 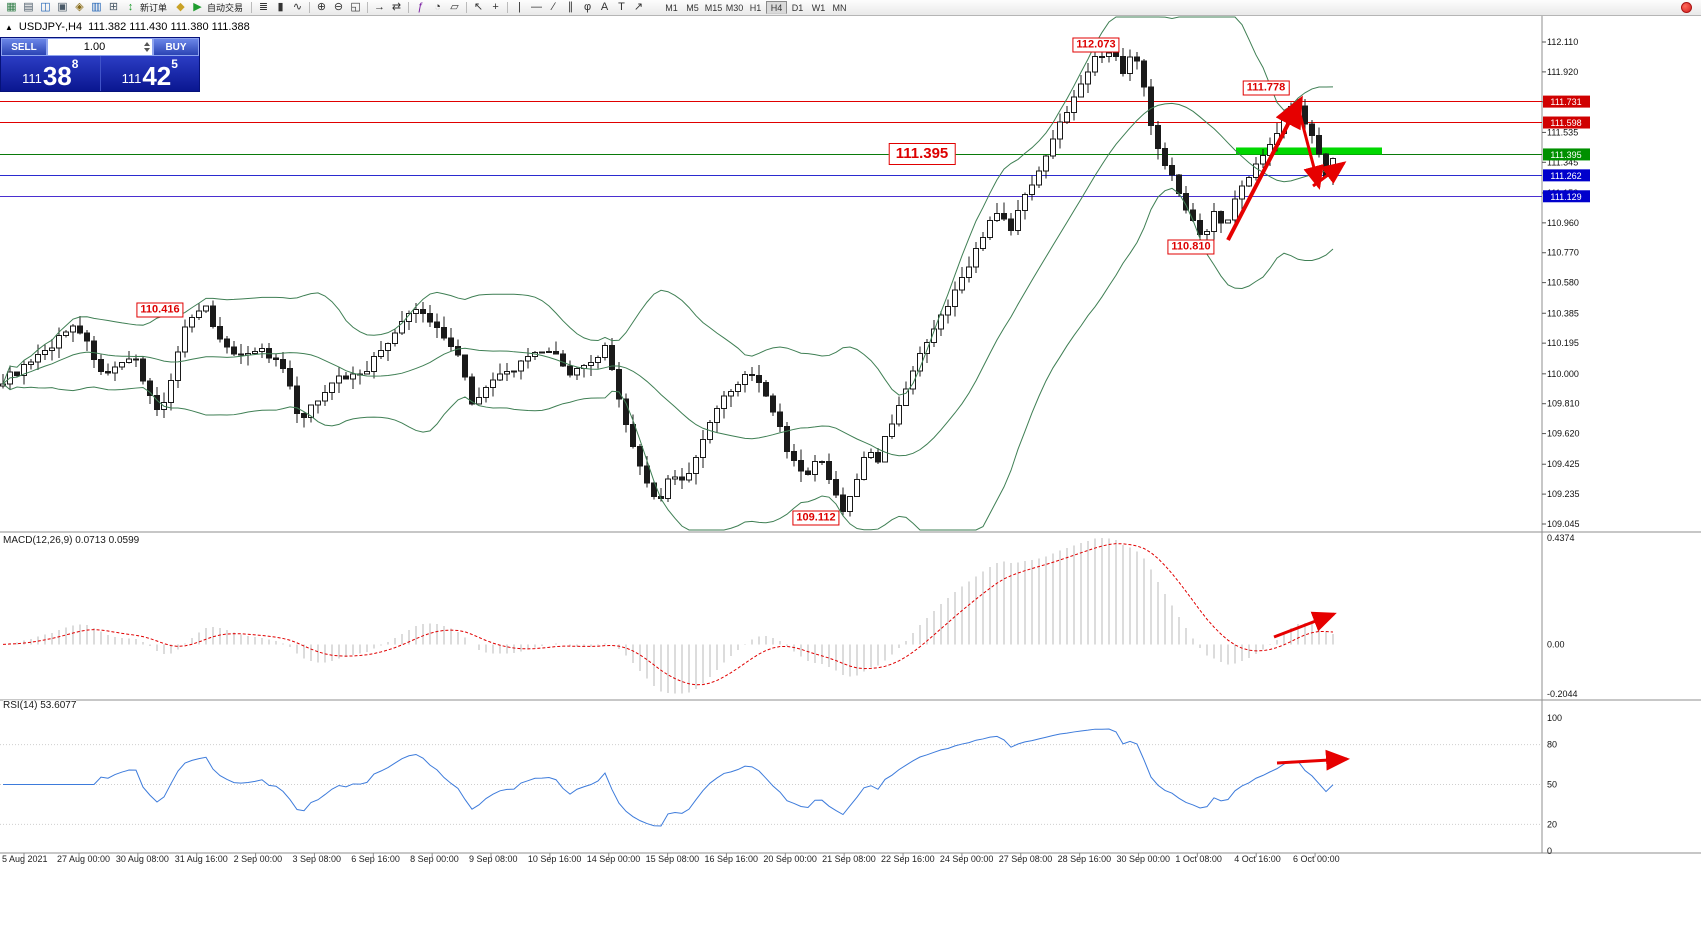 I want to click on ask-price: 111 42 5, so click(x=150, y=73).